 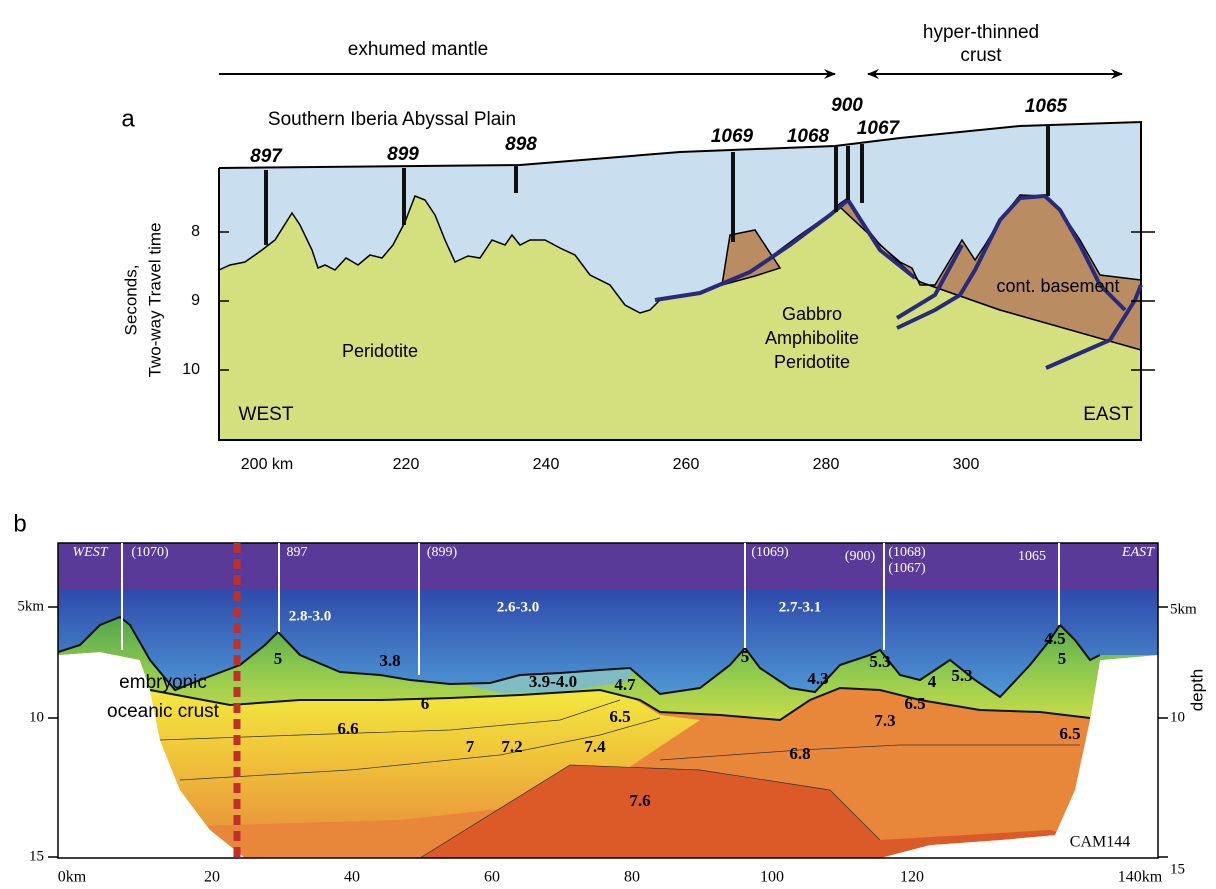 What do you see at coordinates (884, 720) in the screenshot?
I see `velocity-label: 7.3` at bounding box center [884, 720].